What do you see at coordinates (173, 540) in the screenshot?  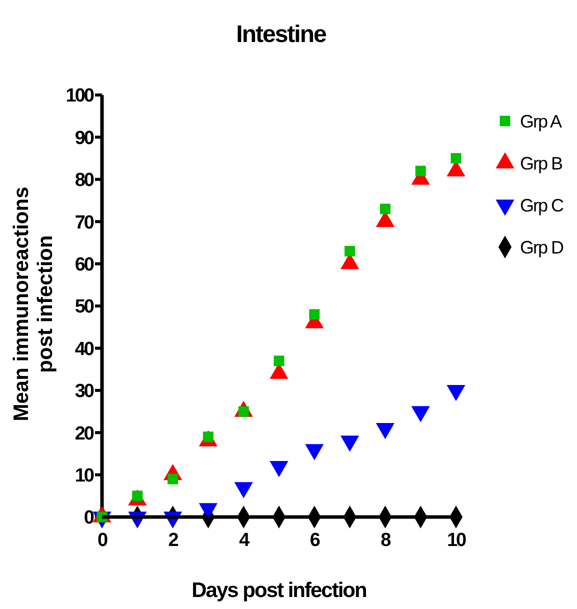 I see `x-tick-label: 2` at bounding box center [173, 540].